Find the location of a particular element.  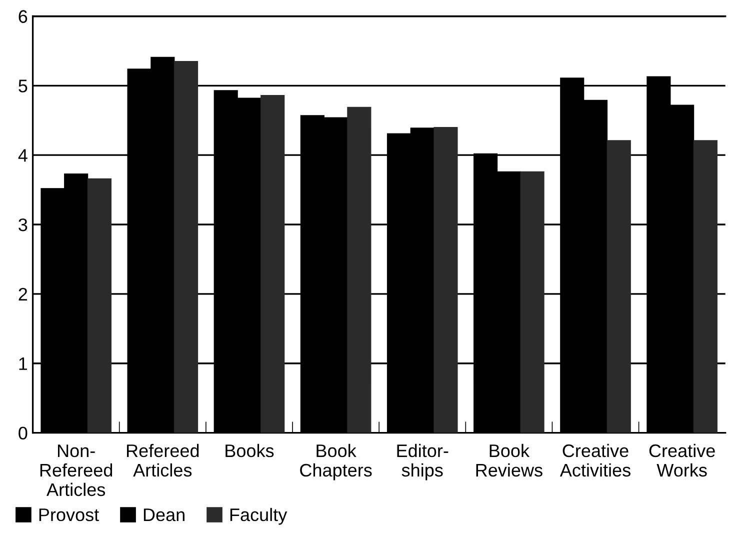

y-tick-label: 1 is located at coordinates (23, 363).